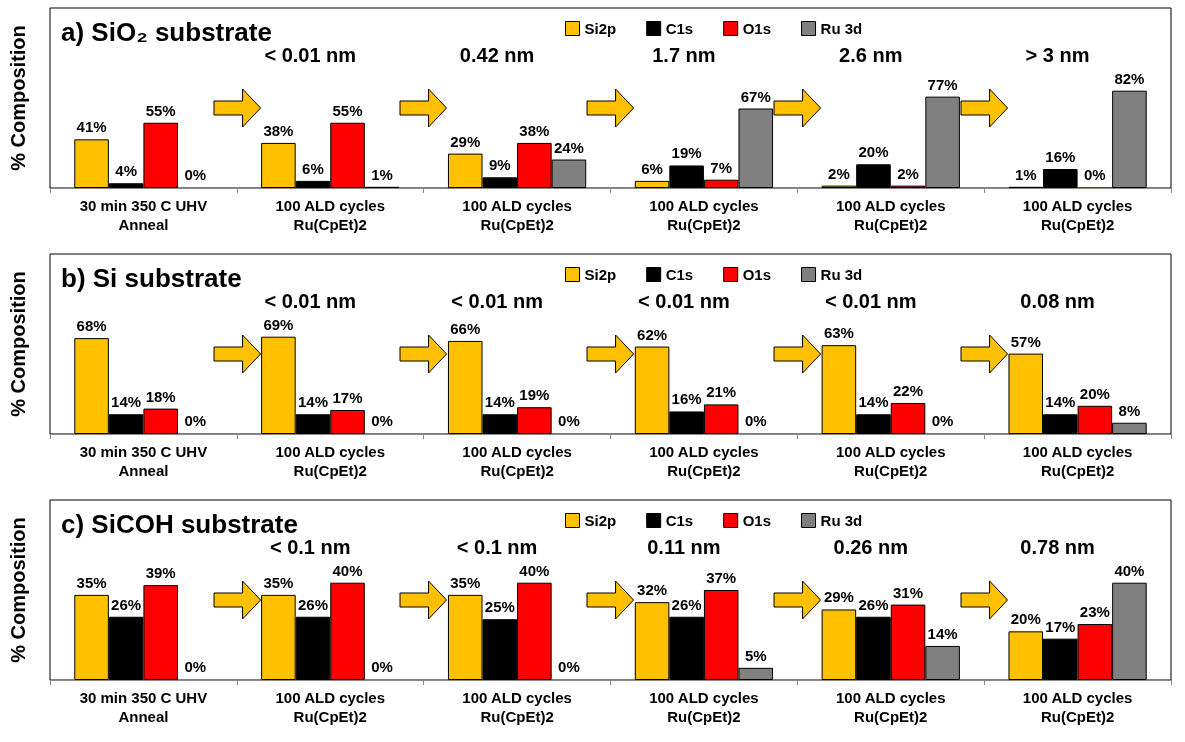 The image size is (1185, 742). Describe the element at coordinates (91, 326) in the screenshot. I see `data-label: 68%` at that location.